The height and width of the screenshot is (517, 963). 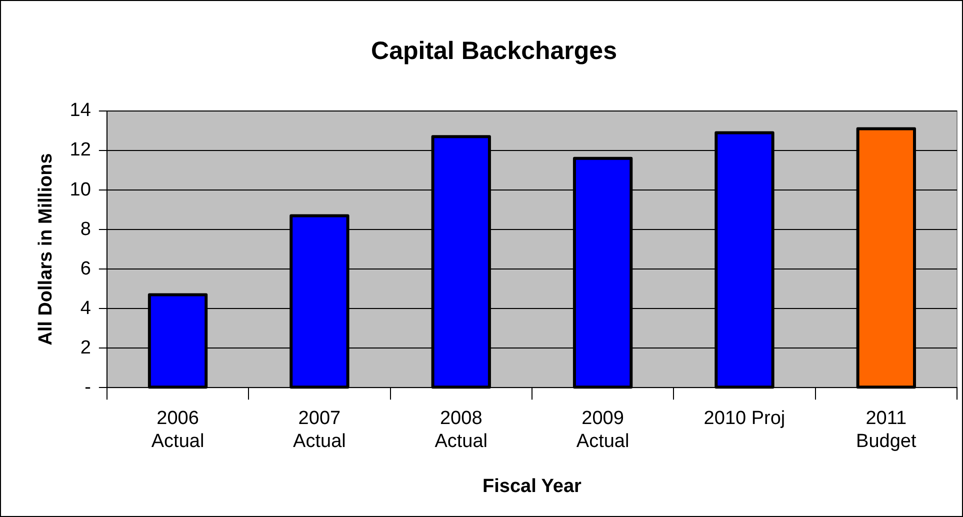 What do you see at coordinates (745, 419) in the screenshot?
I see `x-tick-label: 2010 Proj` at bounding box center [745, 419].